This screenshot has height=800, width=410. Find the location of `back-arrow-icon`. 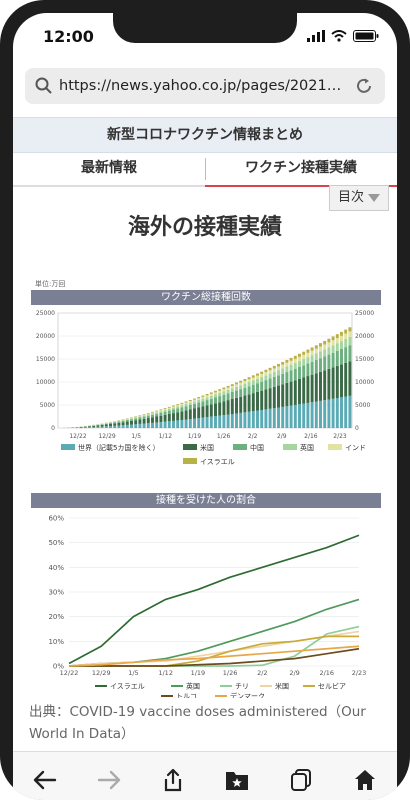

back-arrow-icon is located at coordinates (45, 780).